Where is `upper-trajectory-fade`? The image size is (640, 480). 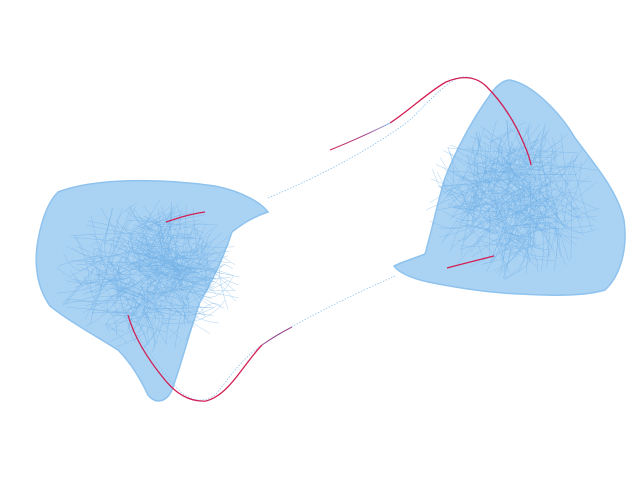 upper-trajectory-fade is located at coordinates (360, 136).